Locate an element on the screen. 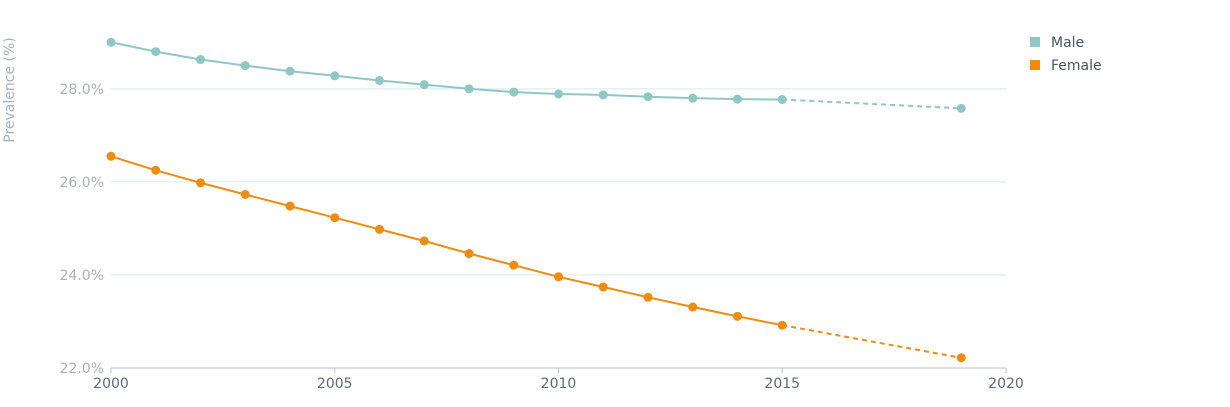 This screenshot has height=407, width=1230. x-tick-label: 2015 is located at coordinates (782, 384).